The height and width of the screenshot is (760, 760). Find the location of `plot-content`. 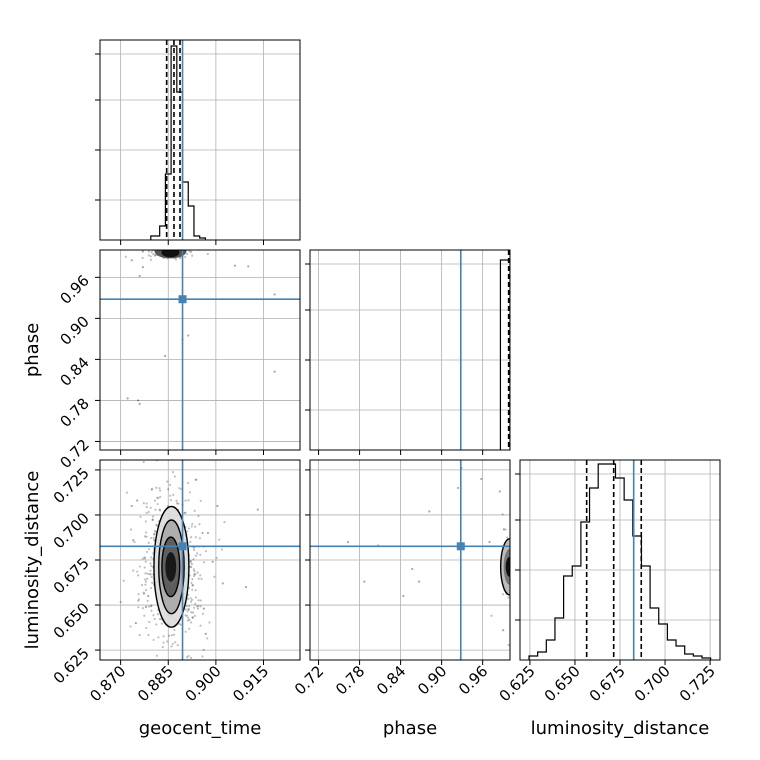

plot-content is located at coordinates (484, 350).